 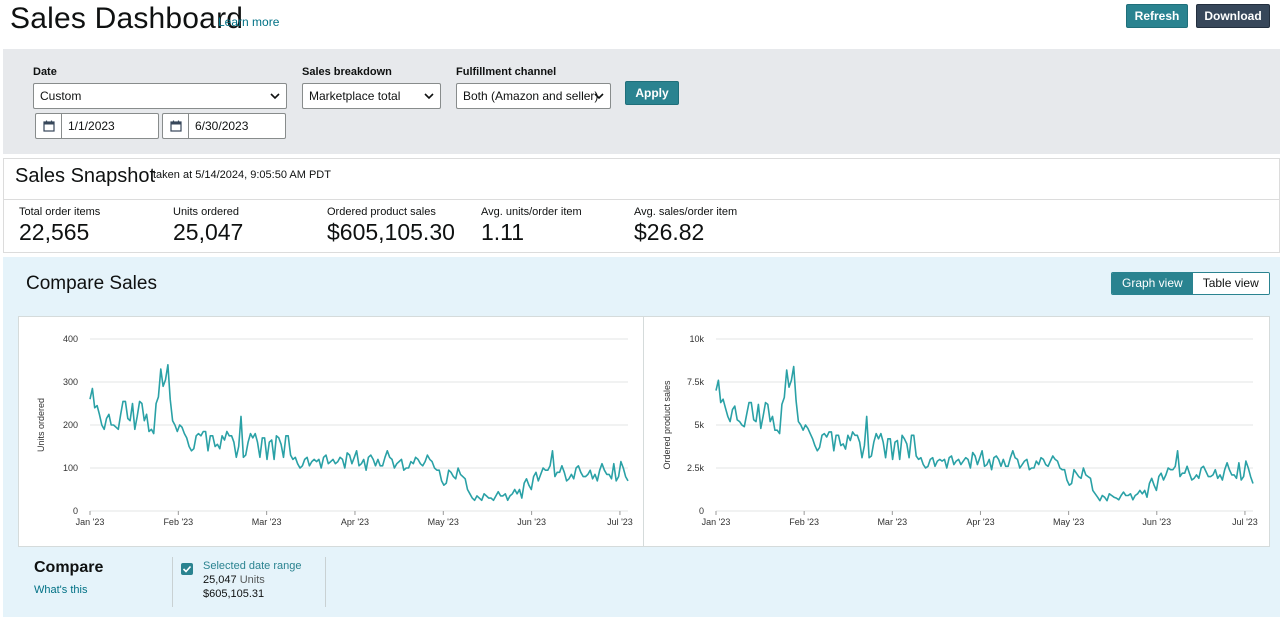 I want to click on legend-units-suffix: Units, so click(x=252, y=580).